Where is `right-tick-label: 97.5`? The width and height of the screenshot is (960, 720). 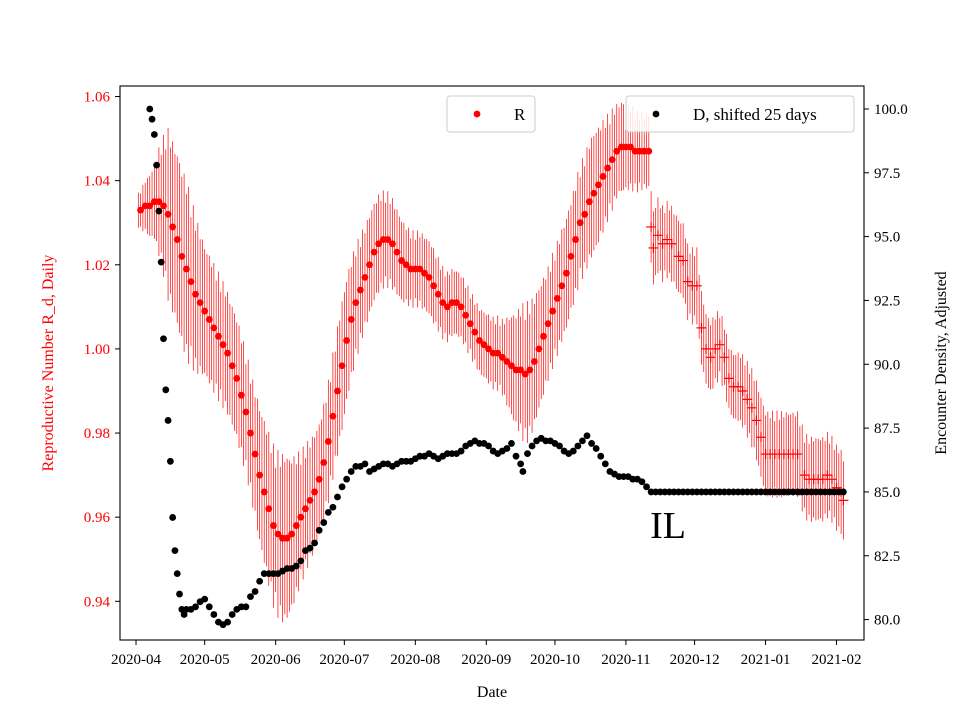
right-tick-label: 97.5 is located at coordinates (887, 174).